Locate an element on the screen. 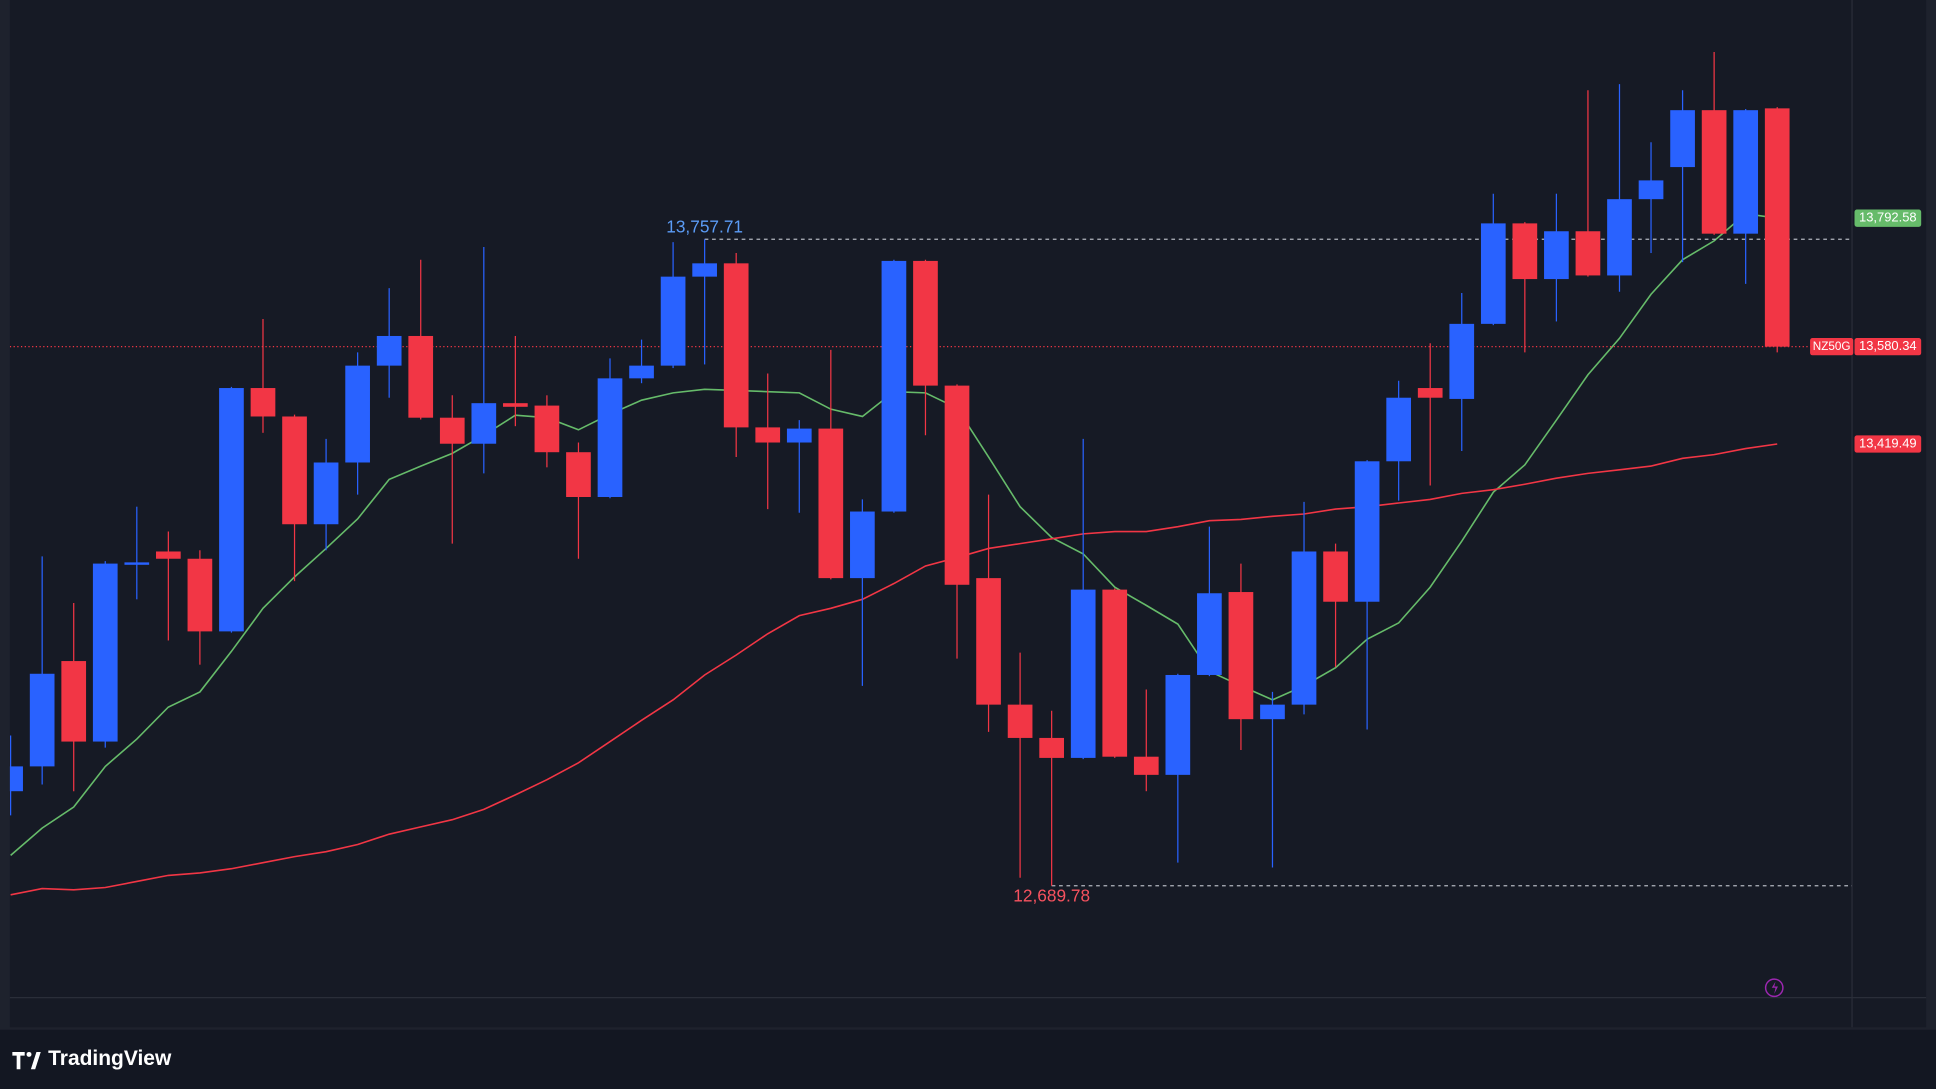 The width and height of the screenshot is (1936, 1089). ma-price-label-text: 13,792.58 is located at coordinates (1888, 217).